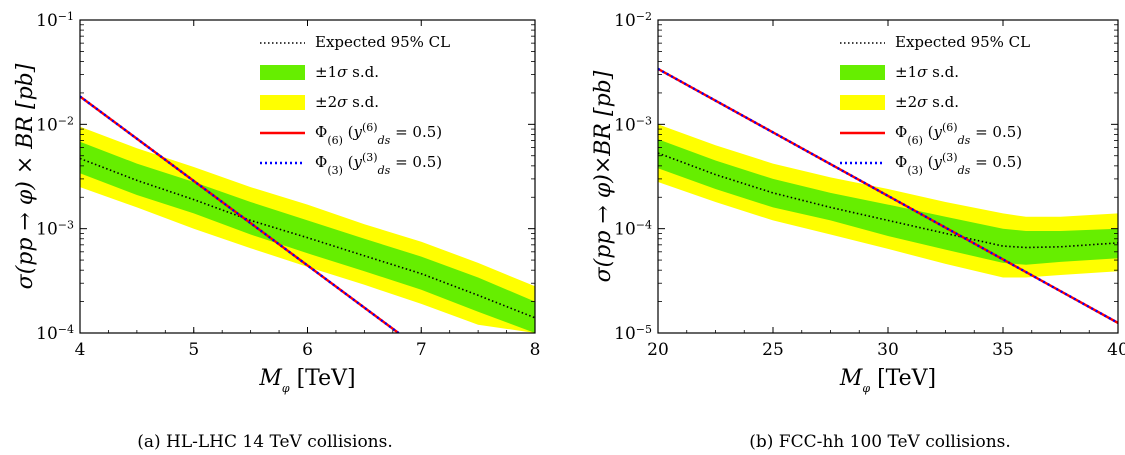 The height and width of the screenshot is (455, 1125). What do you see at coordinates (633, 334) in the screenshot?
I see `y-tick-label: 10⁻⁵` at bounding box center [633, 334].